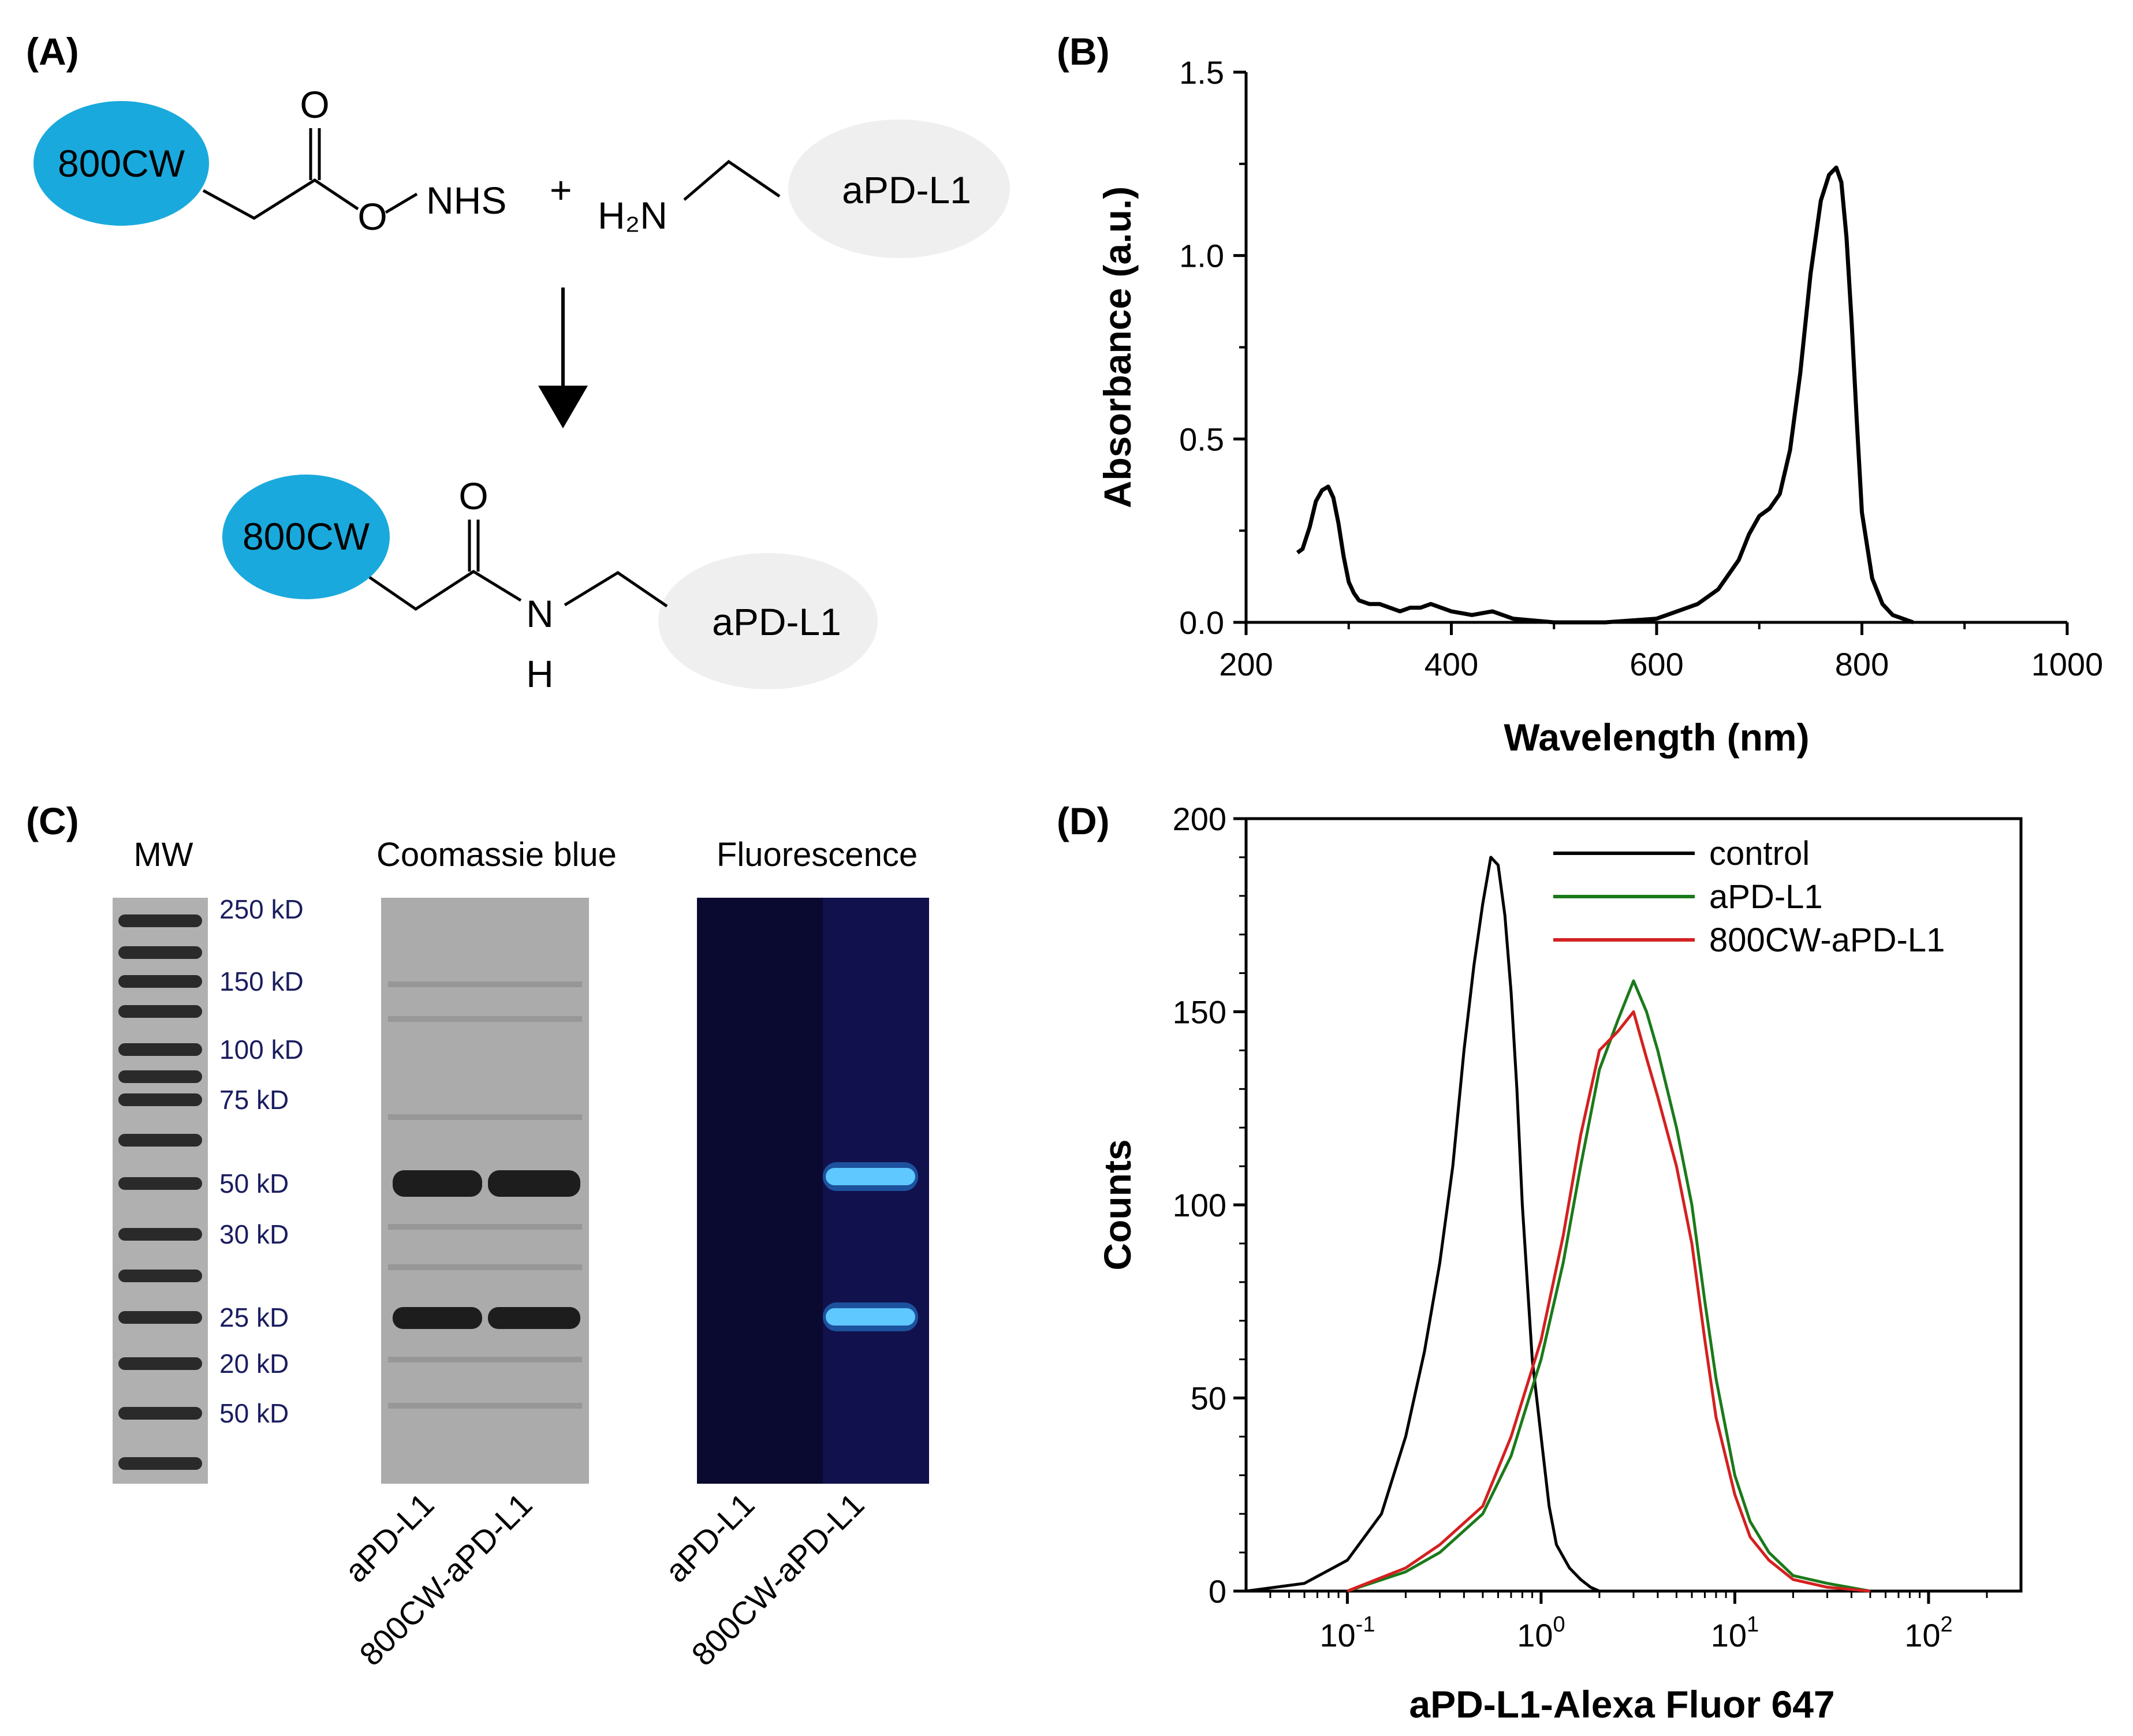 The image size is (2133, 1736). What do you see at coordinates (1605, 395) in the screenshot?
I see `absorbance-line` at bounding box center [1605, 395].